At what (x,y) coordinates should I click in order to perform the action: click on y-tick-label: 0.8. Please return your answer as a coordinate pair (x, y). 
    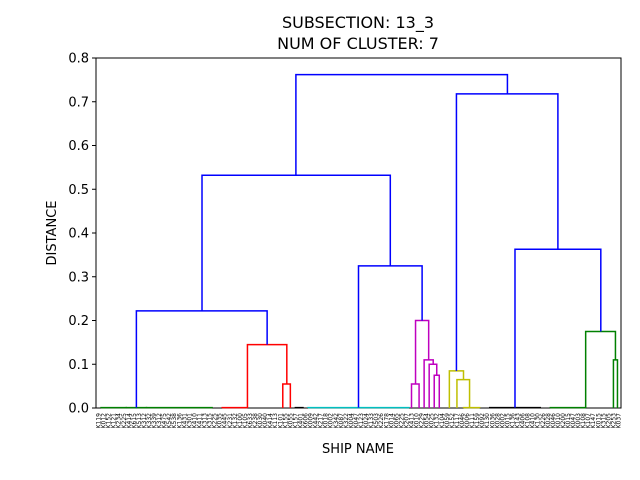
    Looking at the image, I should click on (78, 59).